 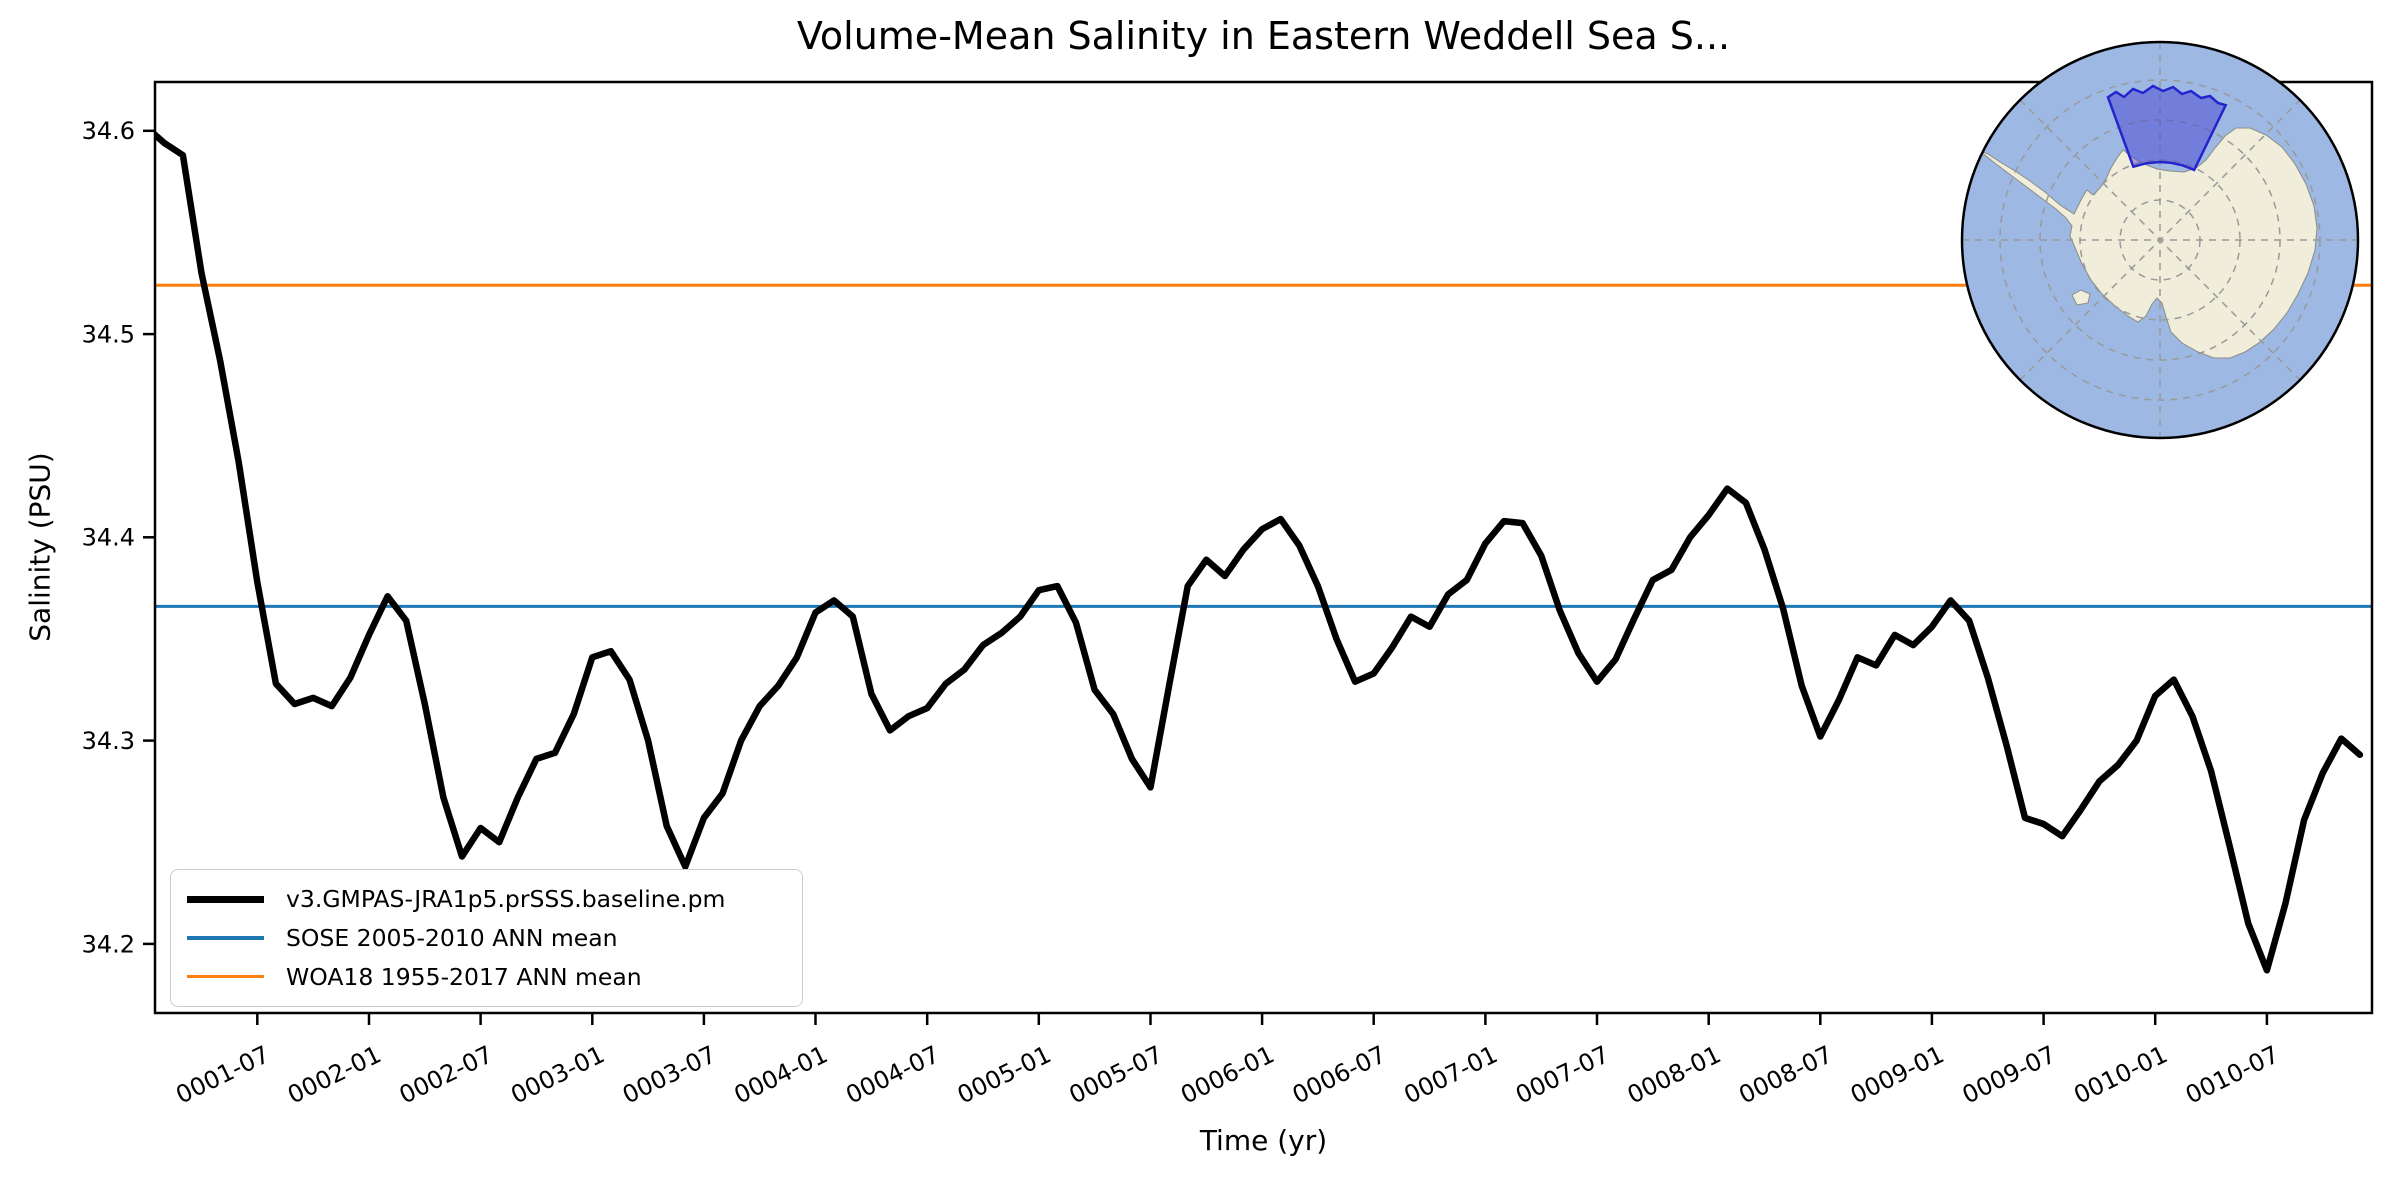 What do you see at coordinates (2009, 1074) in the screenshot?
I see `x-tick-label: 0009-07` at bounding box center [2009, 1074].